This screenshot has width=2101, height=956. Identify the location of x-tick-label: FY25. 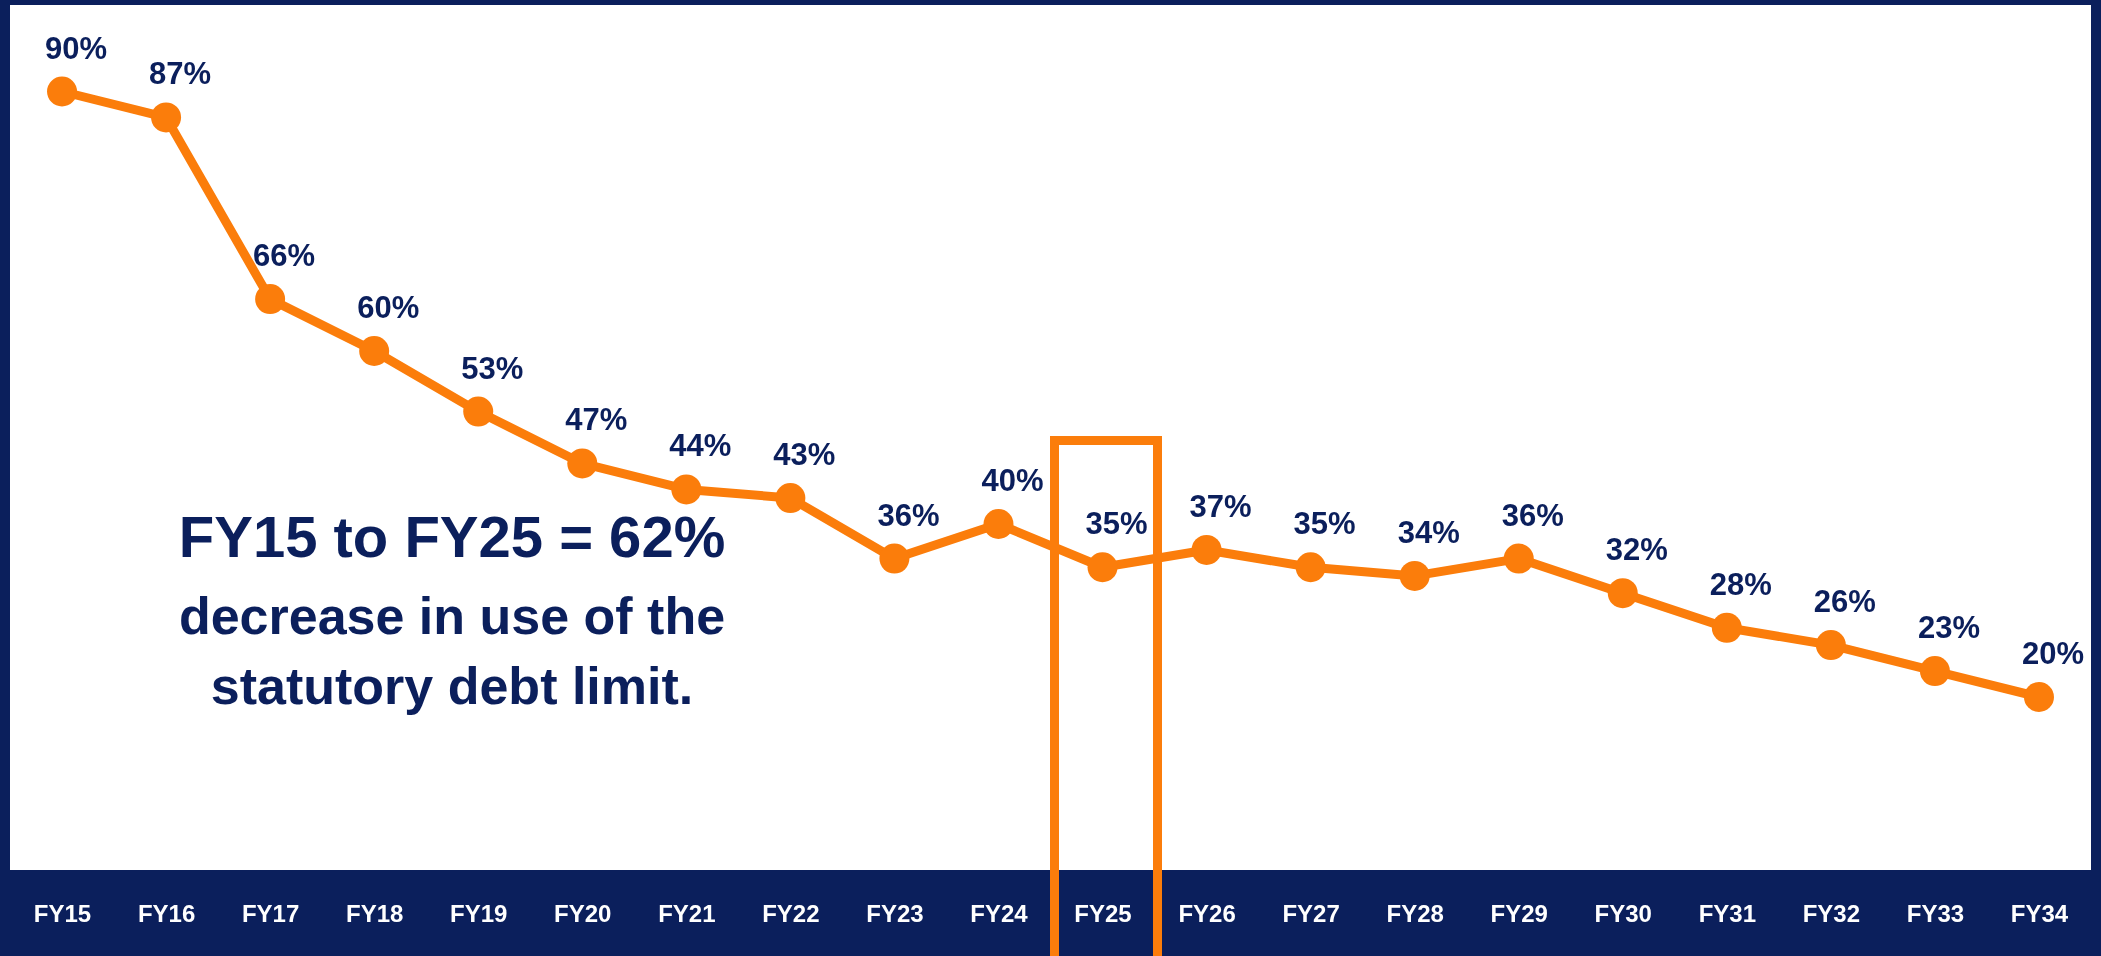
(1103, 913).